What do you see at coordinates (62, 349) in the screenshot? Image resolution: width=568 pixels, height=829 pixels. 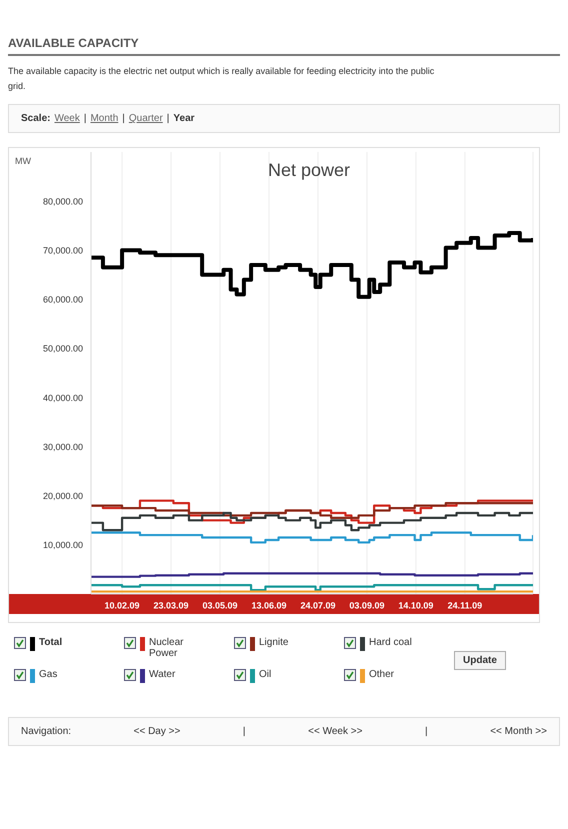 I see `y-tick-label: 50,000.00` at bounding box center [62, 349].